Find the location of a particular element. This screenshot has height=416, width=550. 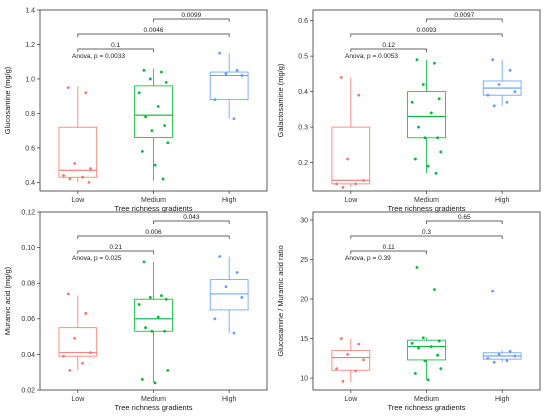

y-tick-label: 0.8 is located at coordinates (30, 114).